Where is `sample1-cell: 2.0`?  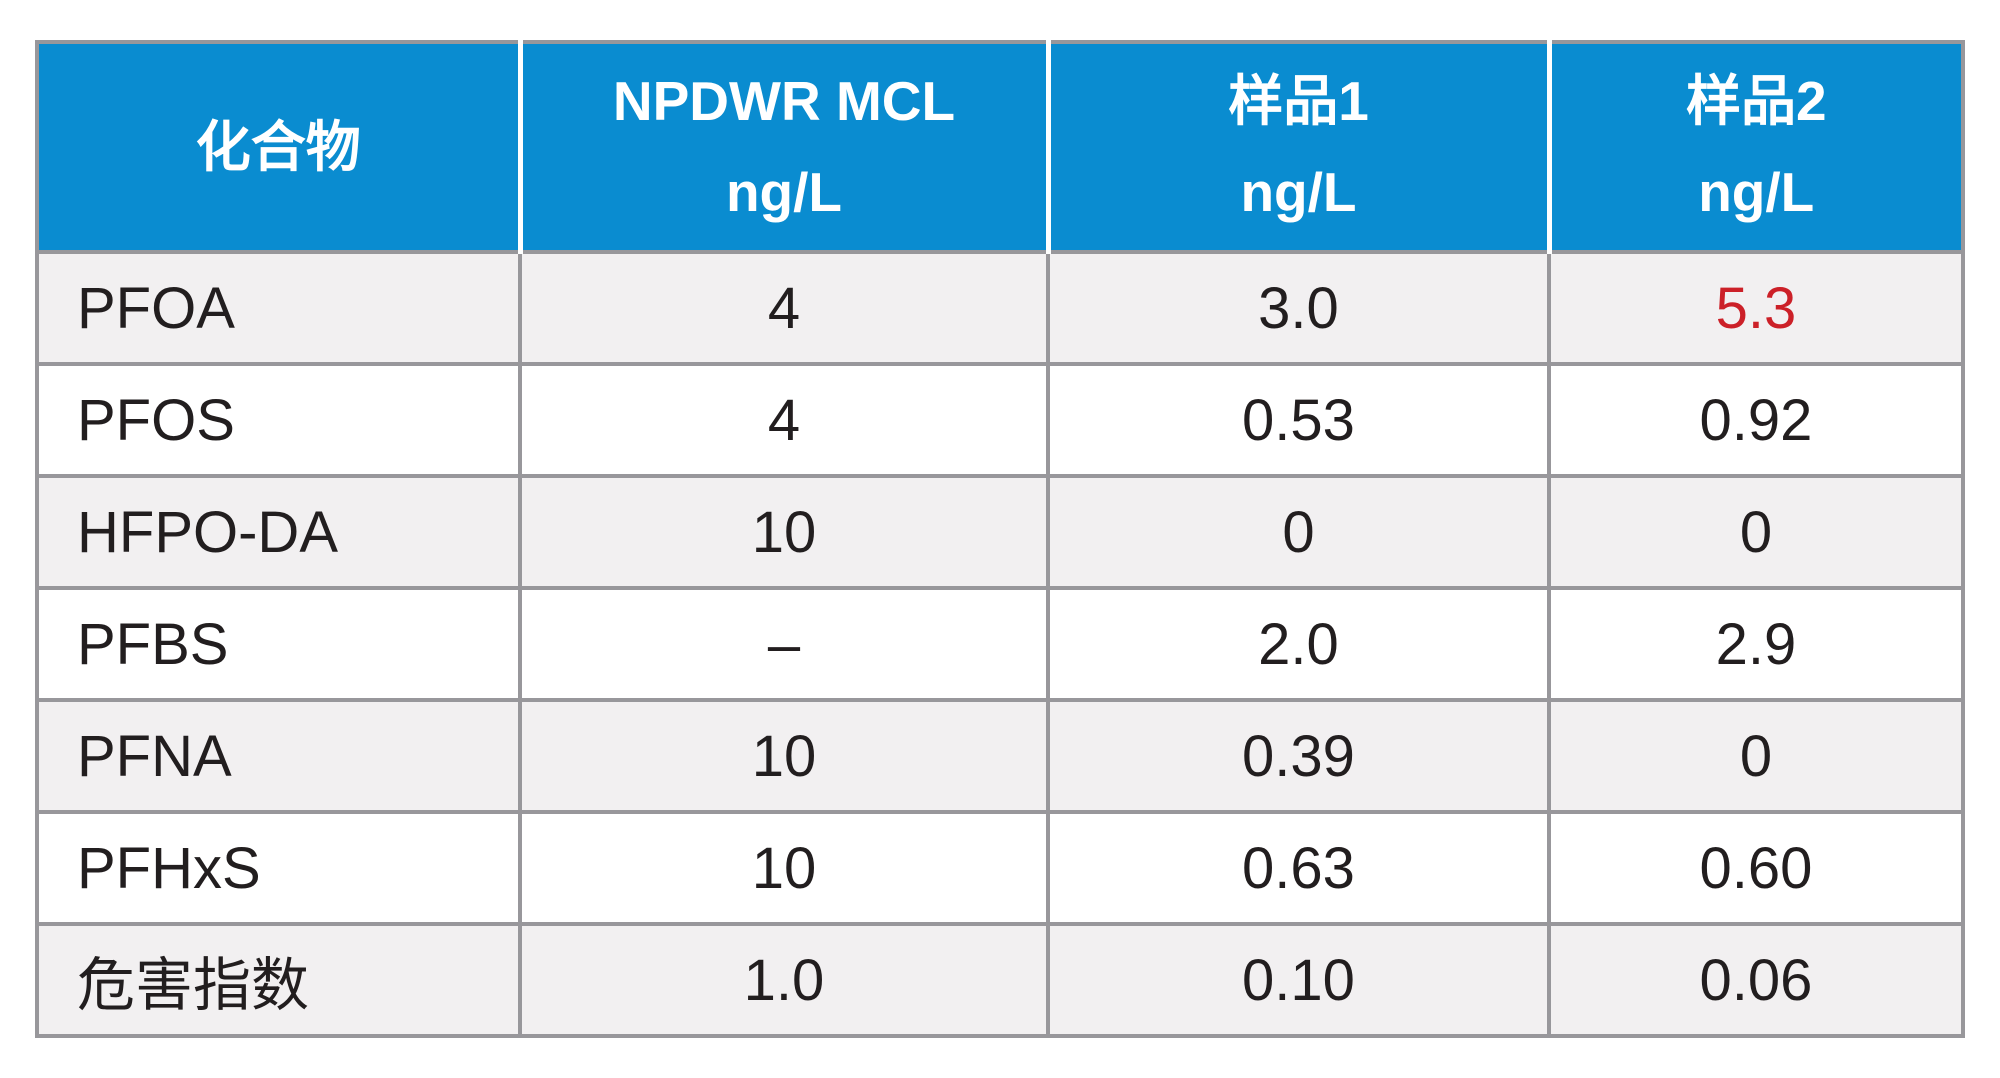 sample1-cell: 2.0 is located at coordinates (1298, 644).